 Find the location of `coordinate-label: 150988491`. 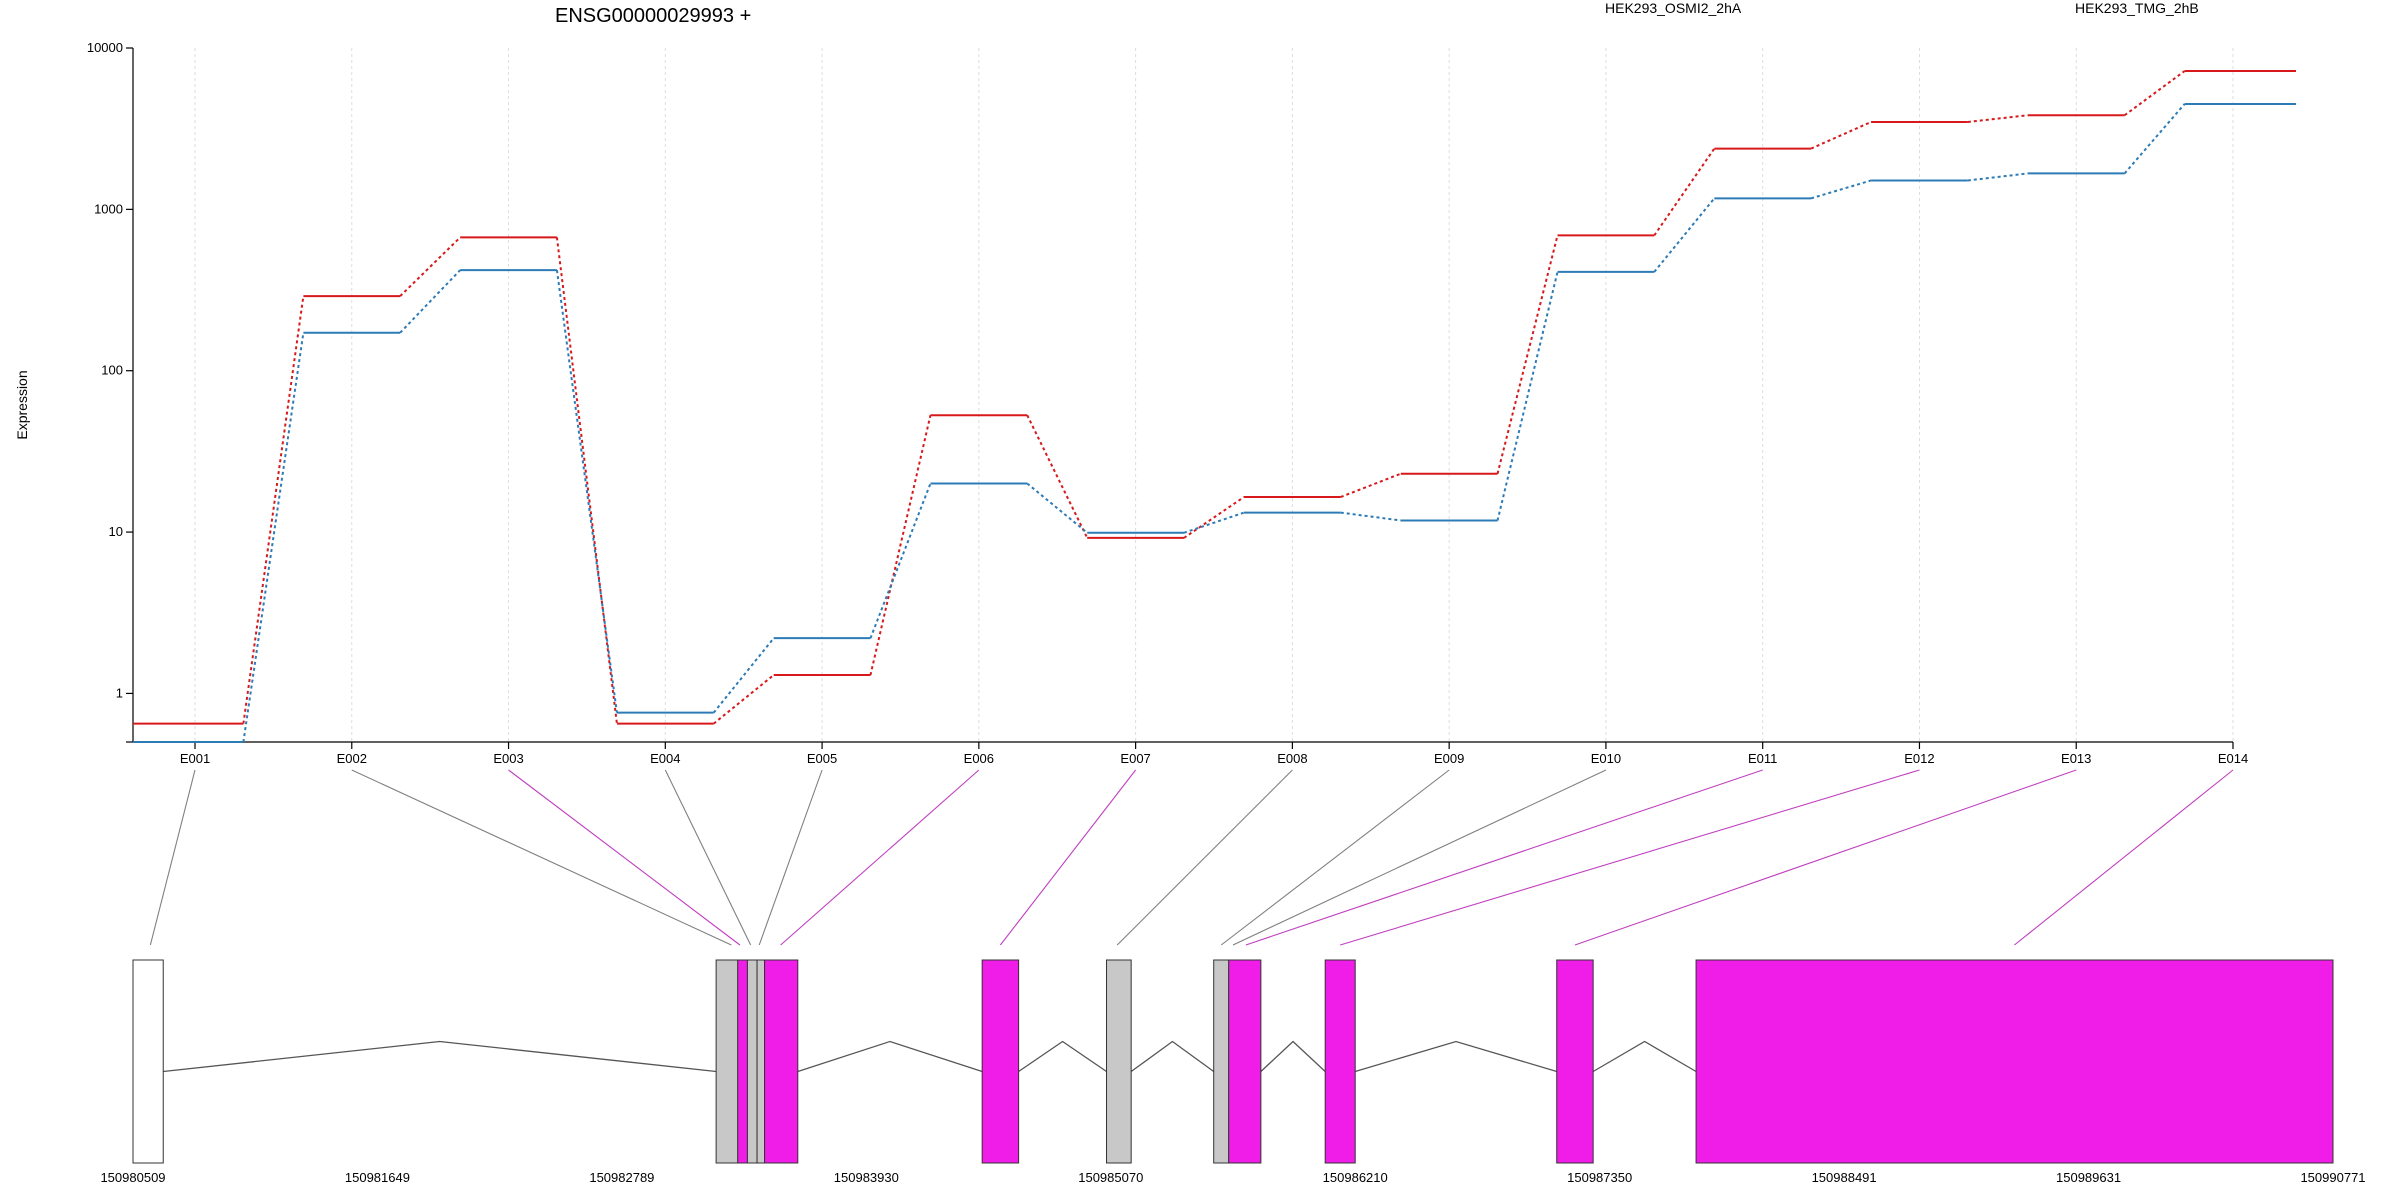

coordinate-label: 150988491 is located at coordinates (1844, 1177).